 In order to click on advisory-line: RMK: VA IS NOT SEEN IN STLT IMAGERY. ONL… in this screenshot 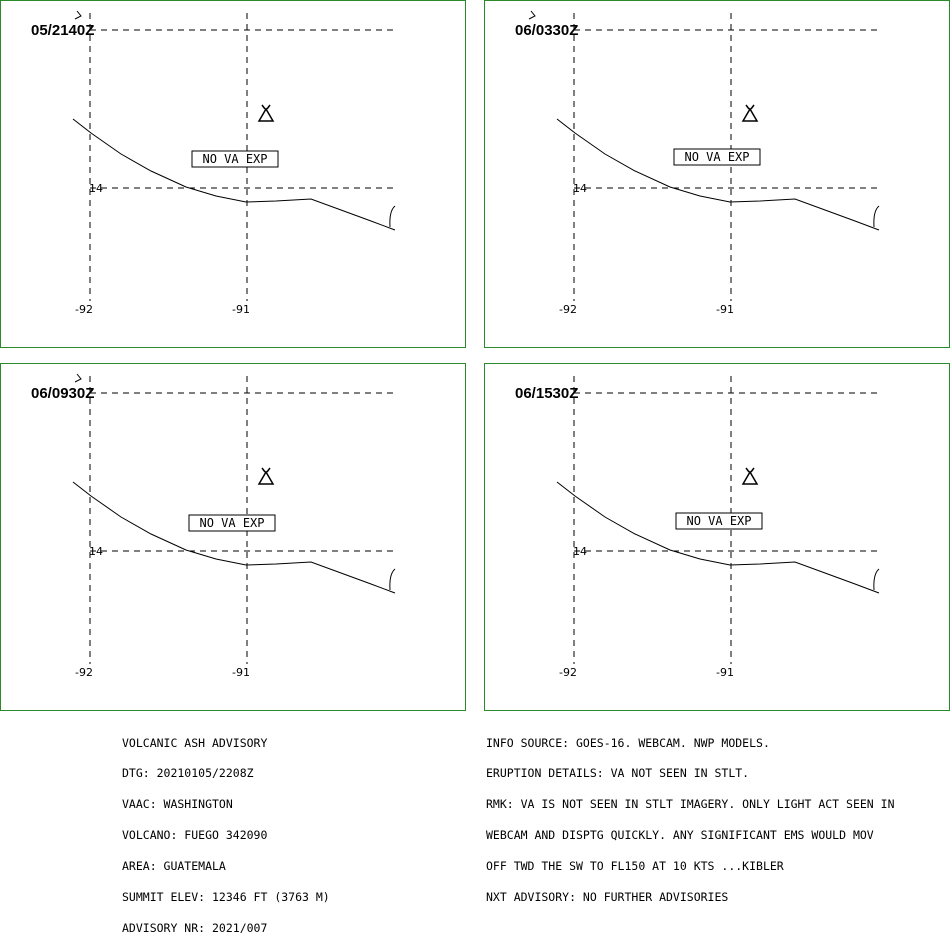, I will do `click(690, 804)`.